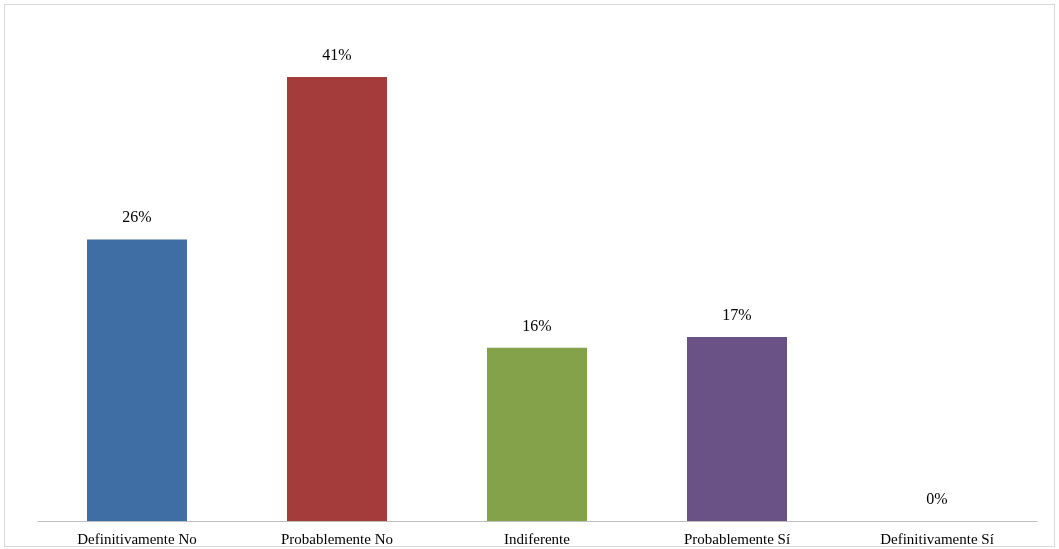 The width and height of the screenshot is (1059, 549). I want to click on x-tick-label: Probablemente No, so click(337, 538).